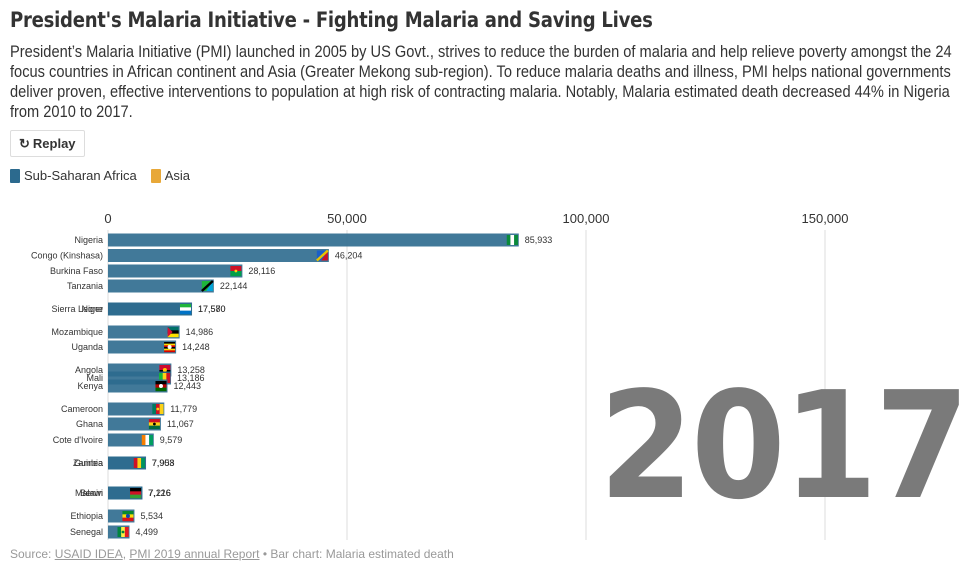 The height and width of the screenshot is (573, 979). What do you see at coordinates (124, 463) in the screenshot?
I see `bar-group-guinea: 7,903 Guinea` at bounding box center [124, 463].